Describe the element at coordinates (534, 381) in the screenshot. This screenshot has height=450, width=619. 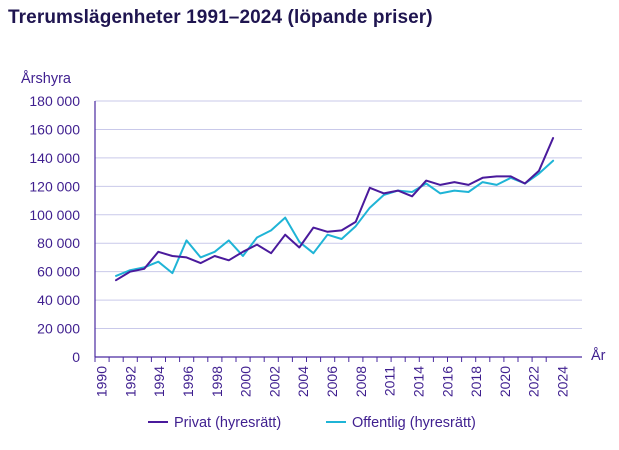
I see `x-tick-label: 2022` at that location.